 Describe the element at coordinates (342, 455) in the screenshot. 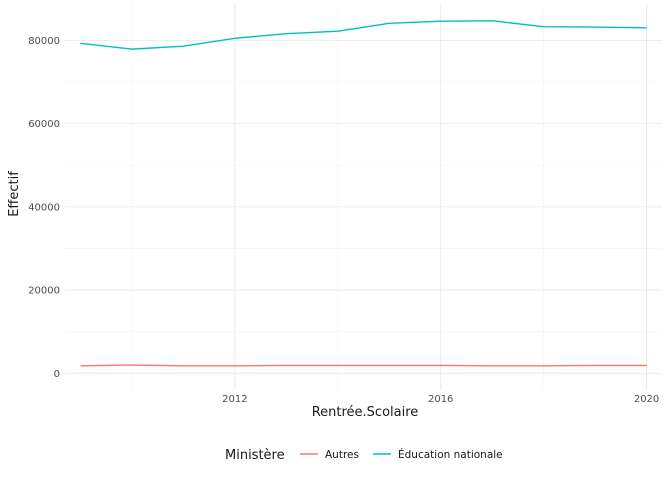

I see `legend-label-autres: Autres` at that location.